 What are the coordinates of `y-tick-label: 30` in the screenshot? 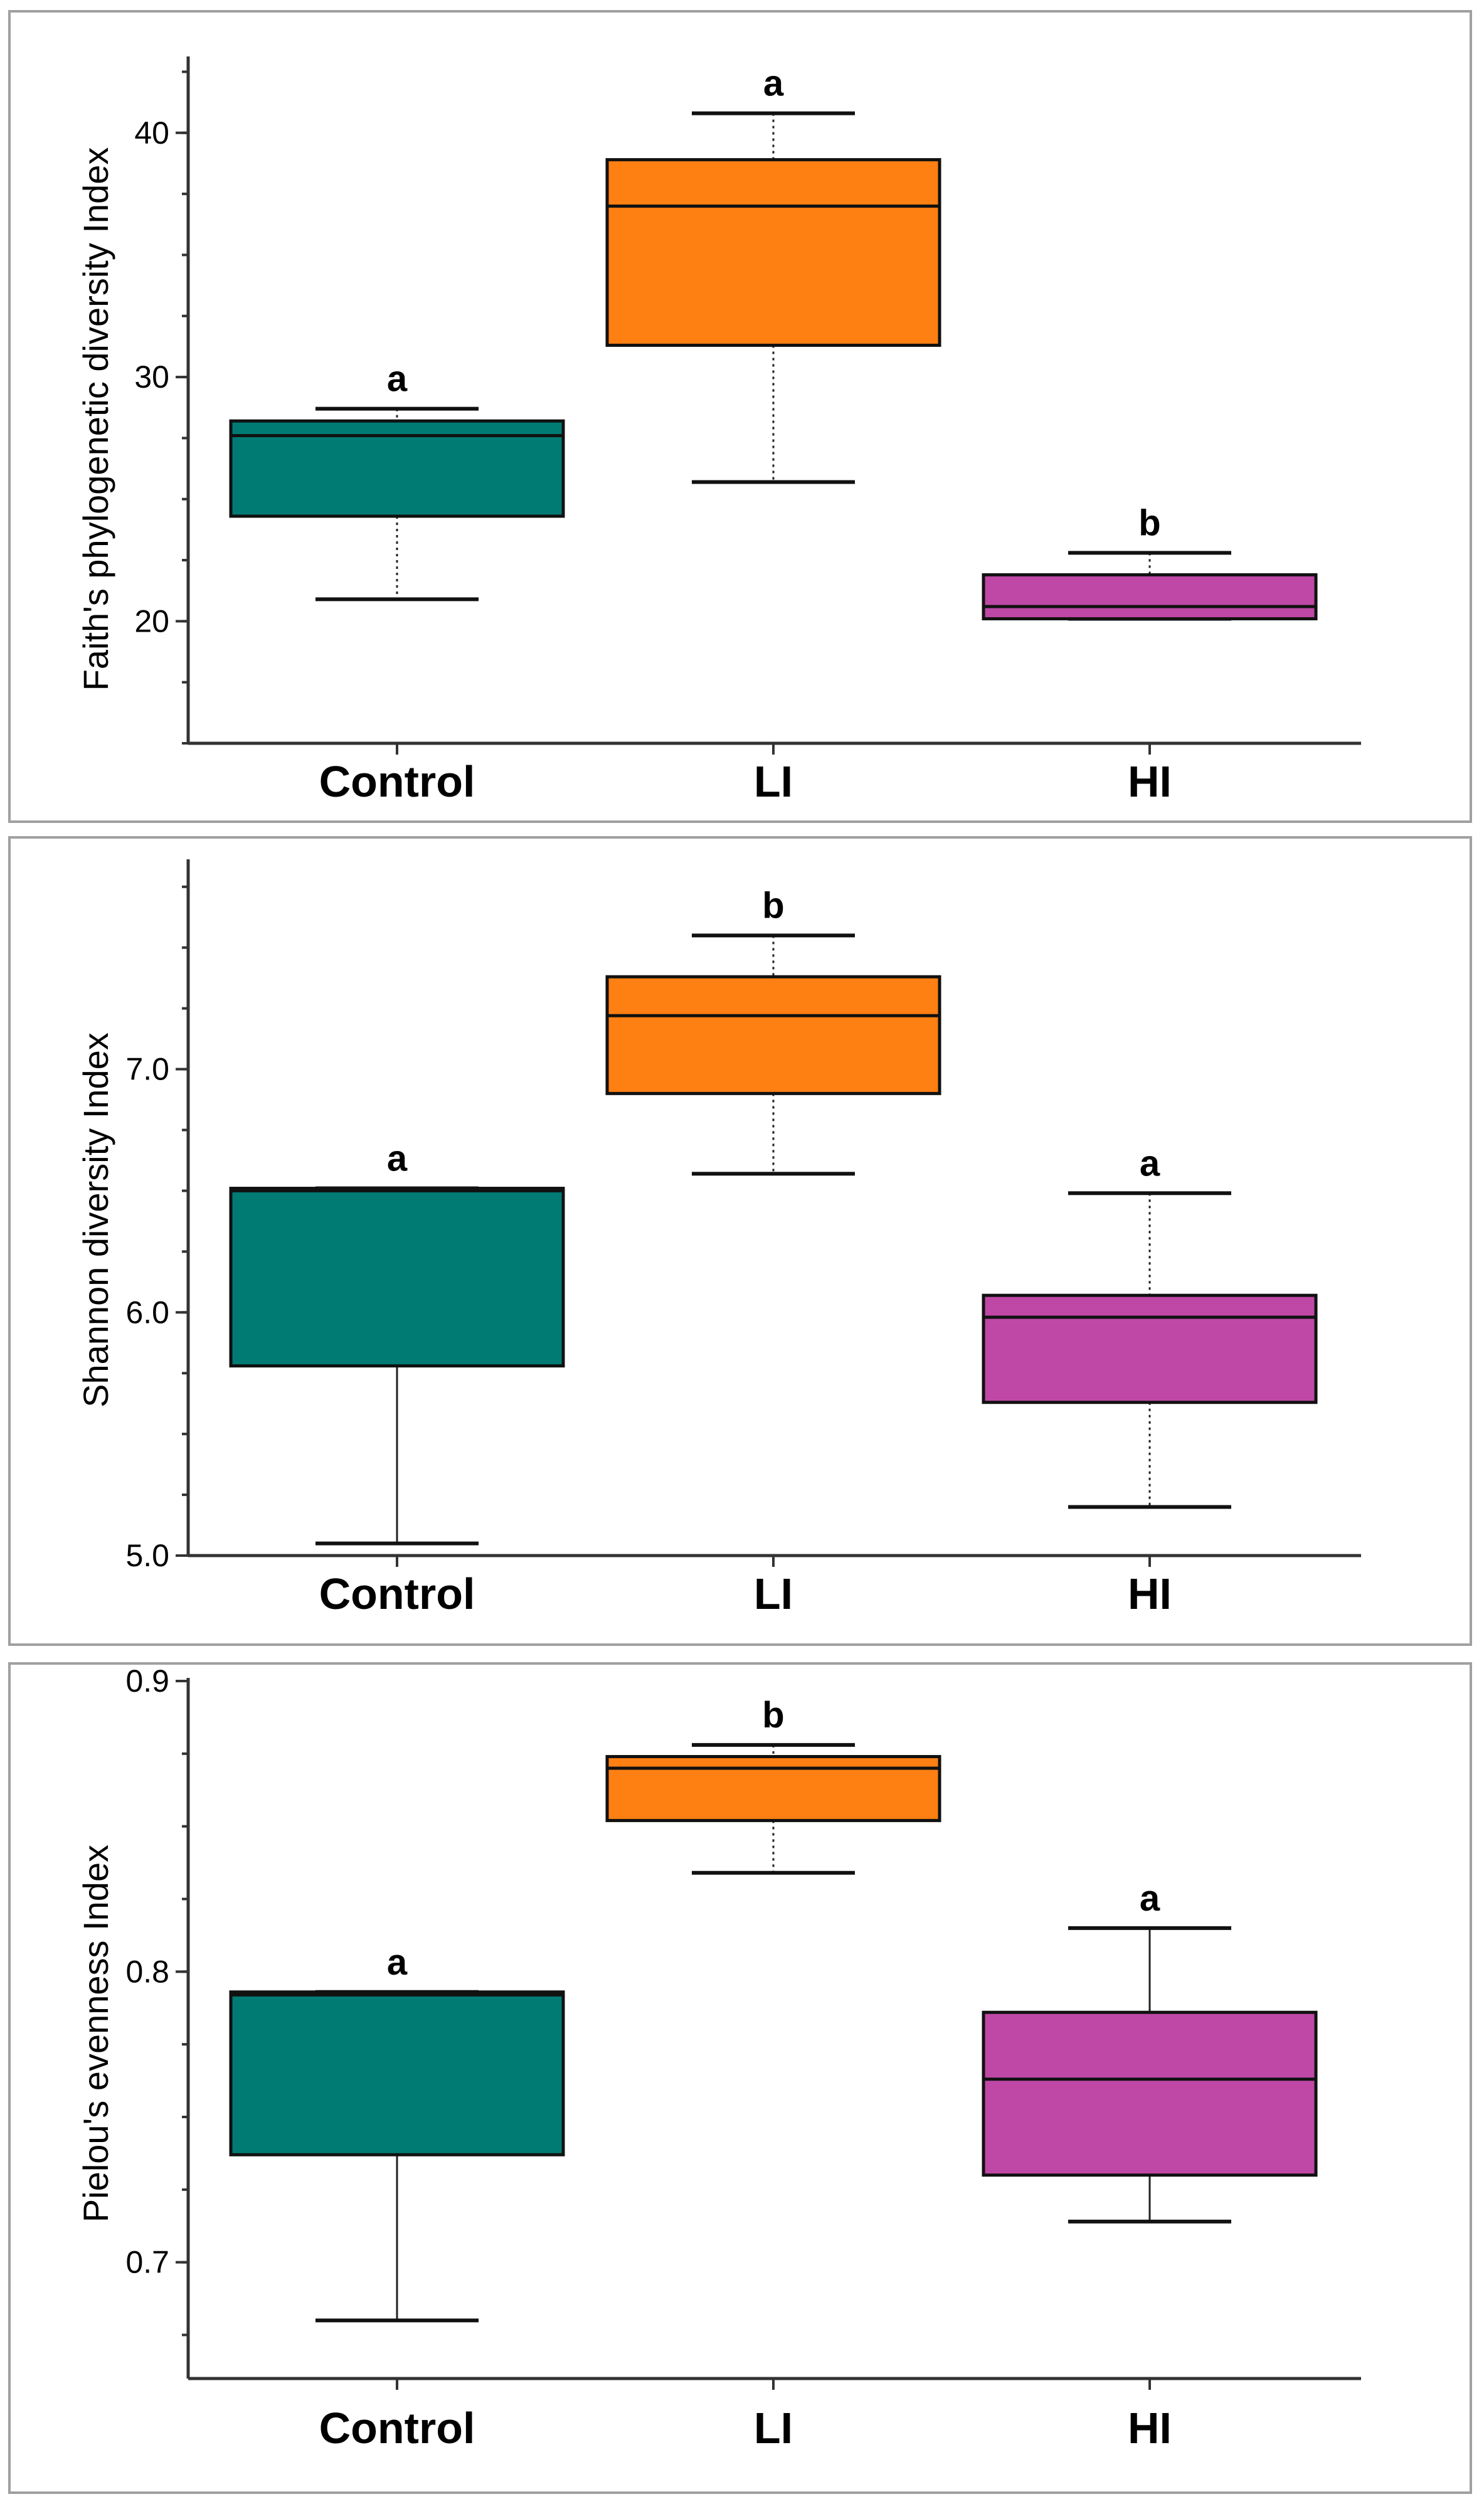 It's located at (151, 377).